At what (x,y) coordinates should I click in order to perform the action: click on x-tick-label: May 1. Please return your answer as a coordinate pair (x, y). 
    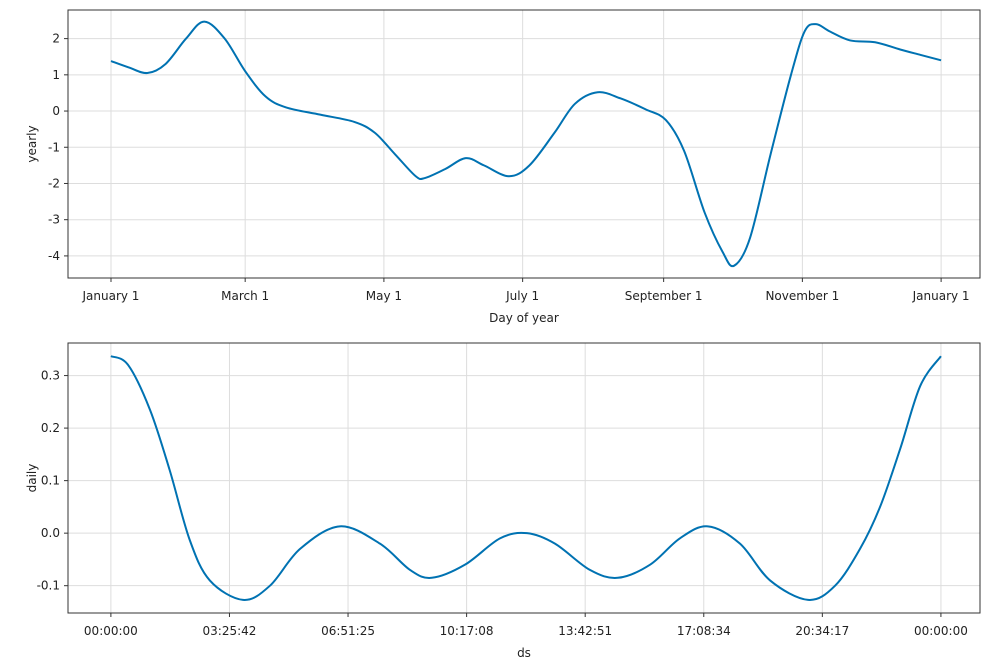
    Looking at the image, I should click on (384, 296).